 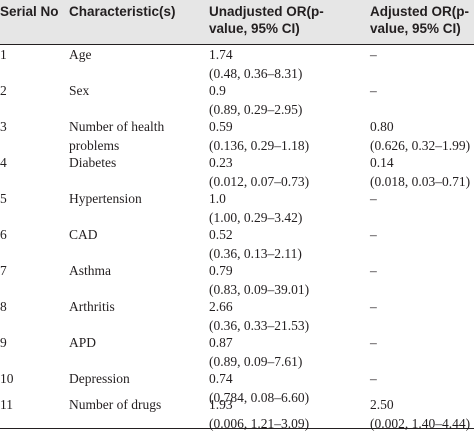 I want to click on serial-no-cell: 1, so click(x=3, y=54).